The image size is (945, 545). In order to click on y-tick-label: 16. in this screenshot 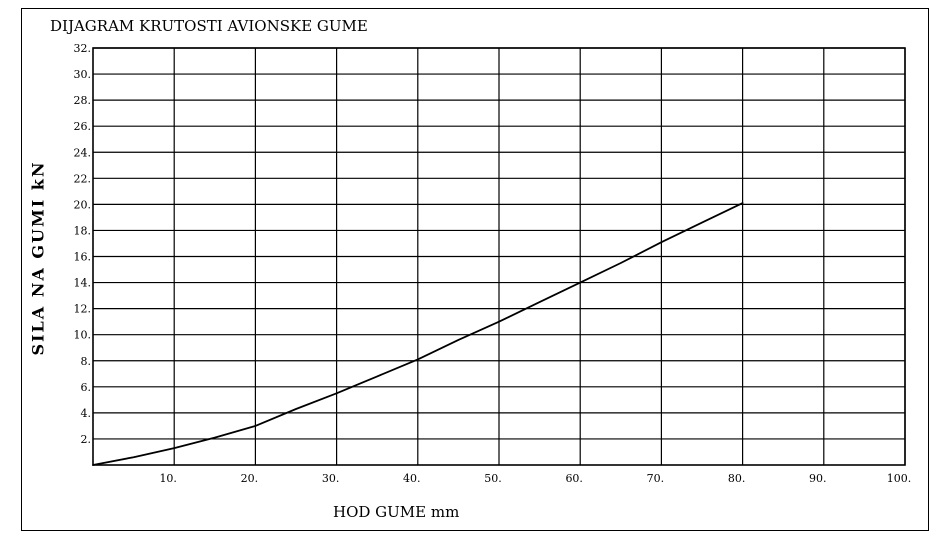, I will do `click(83, 257)`.